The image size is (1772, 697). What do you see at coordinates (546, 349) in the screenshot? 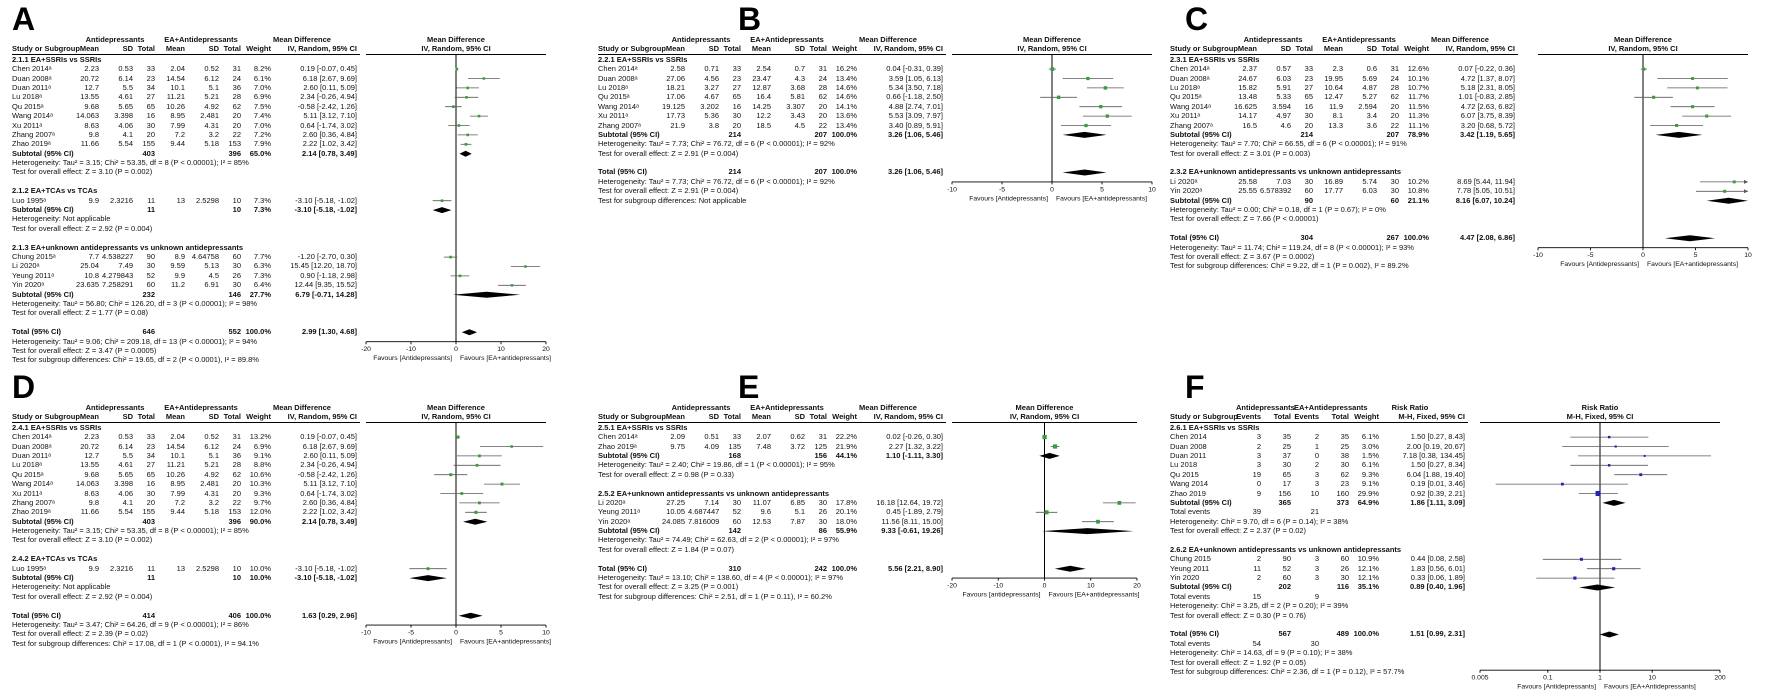
I see `axis-tick-label: 20` at bounding box center [546, 349].